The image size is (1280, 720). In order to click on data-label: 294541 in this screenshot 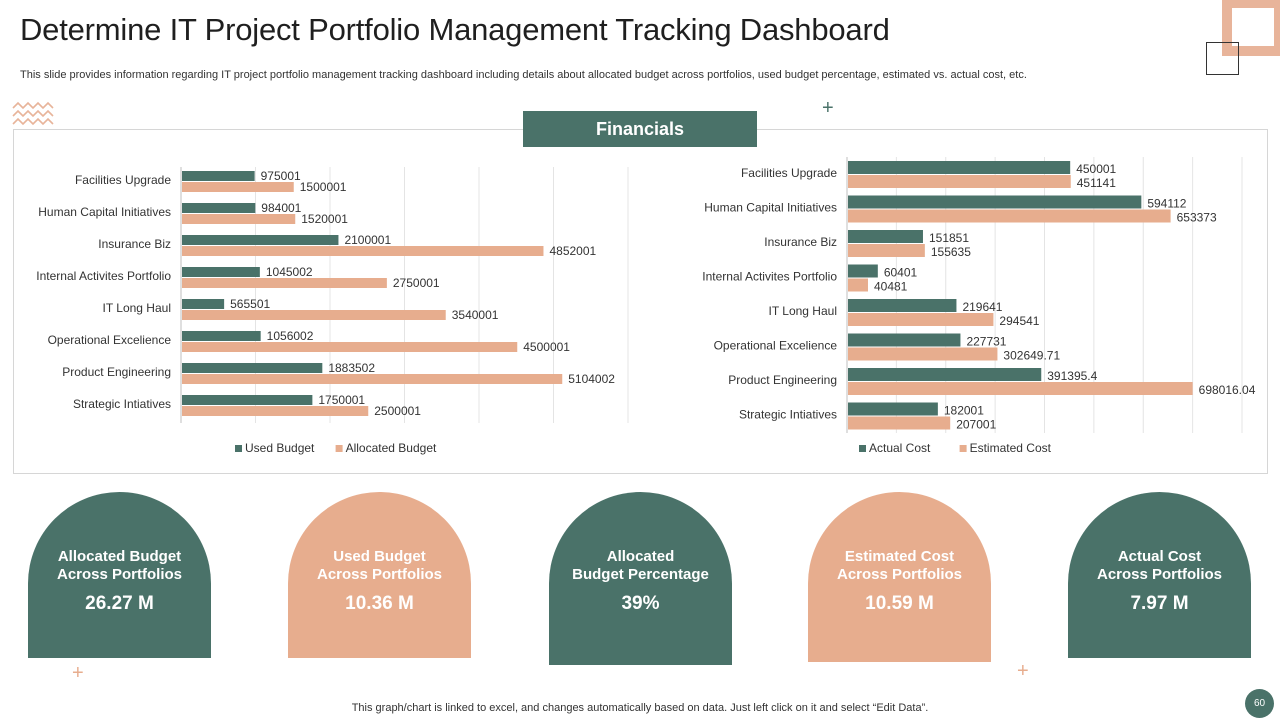, I will do `click(1019, 321)`.